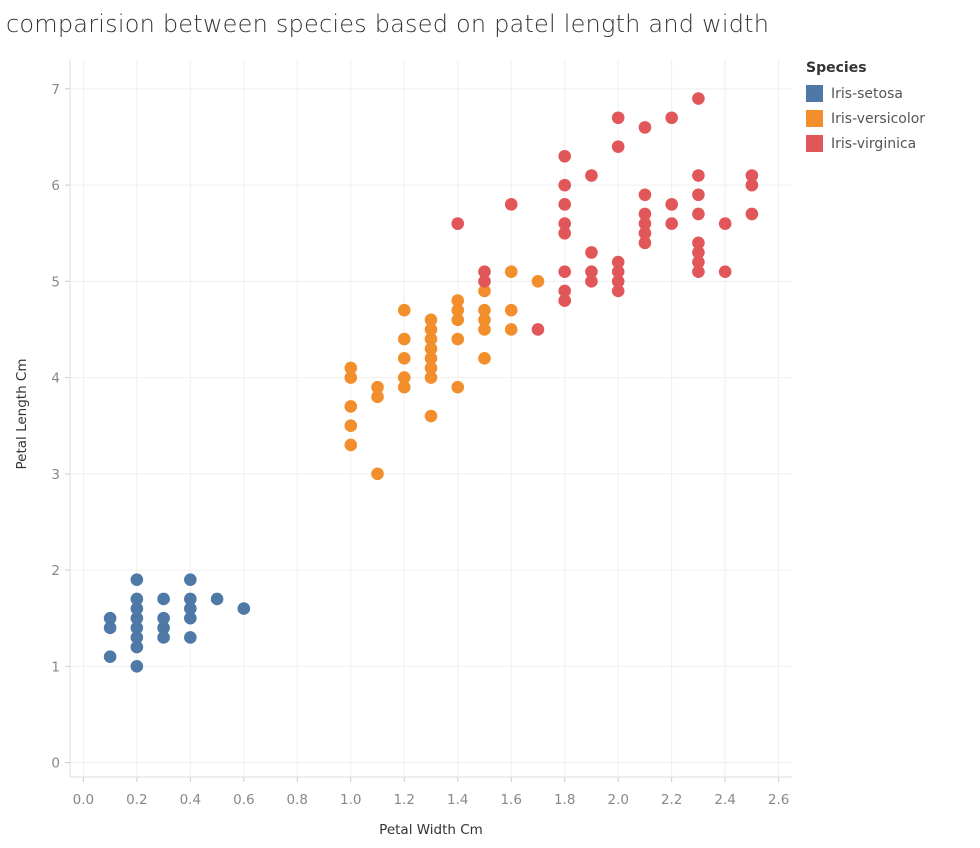  Describe the element at coordinates (865, 143) in the screenshot. I see `legend-item-iris-virginica: Iris-virginica` at that location.